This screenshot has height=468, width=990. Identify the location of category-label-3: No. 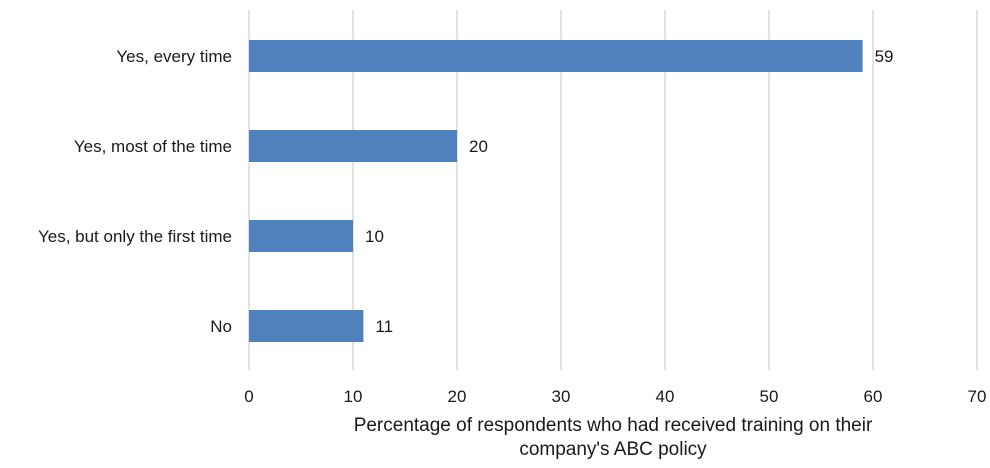
(221, 326).